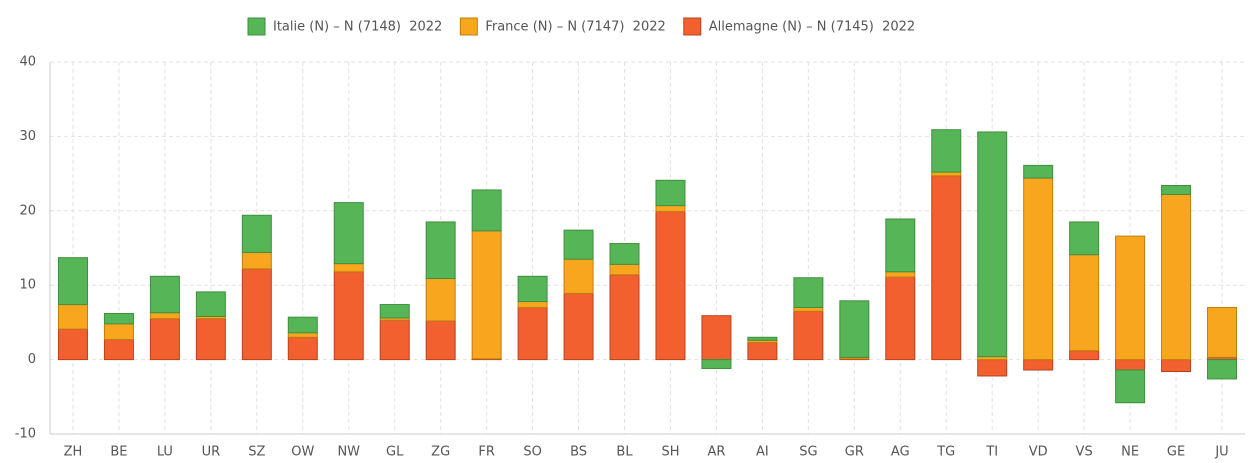 This screenshot has height=463, width=1255. Describe the element at coordinates (25, 434) in the screenshot. I see `y-tick-label: -10` at that location.